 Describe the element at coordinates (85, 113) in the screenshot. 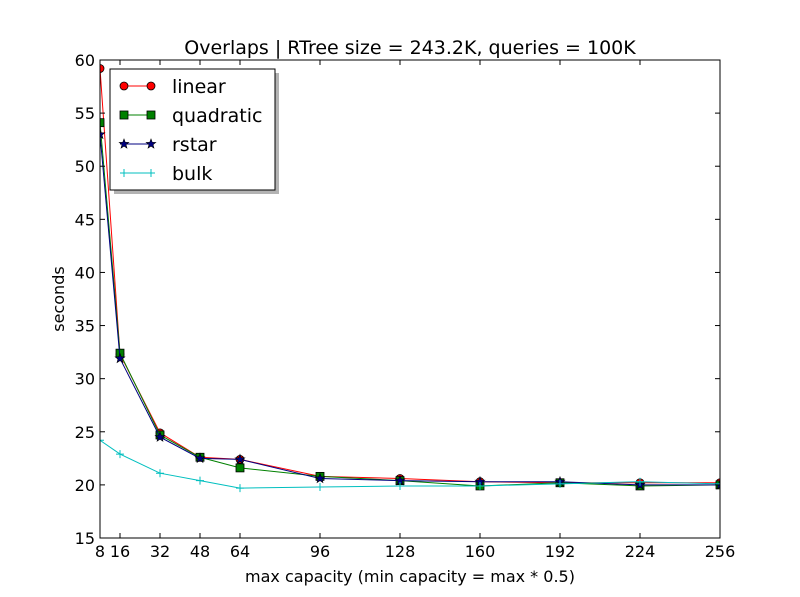

I see `y-tick-label: 55` at that location.